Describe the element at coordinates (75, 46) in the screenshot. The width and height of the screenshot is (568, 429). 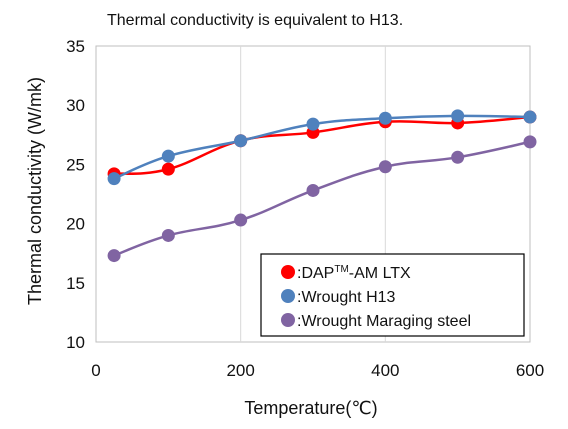
I see `y-tick-label: 35` at that location.